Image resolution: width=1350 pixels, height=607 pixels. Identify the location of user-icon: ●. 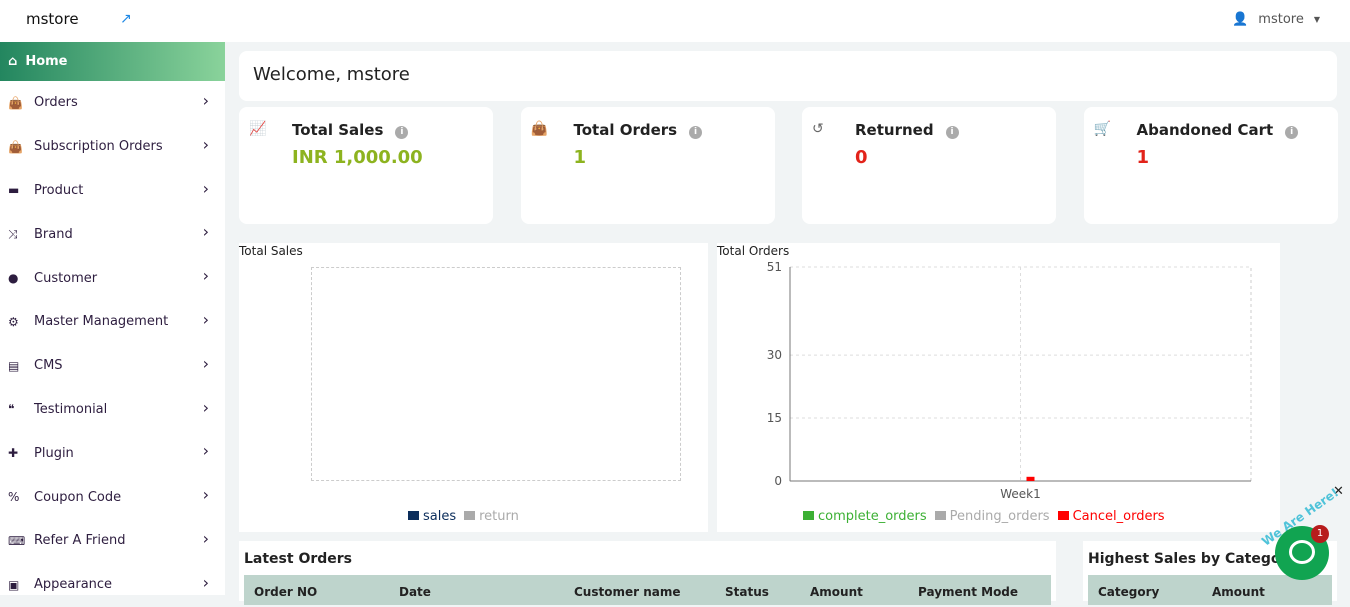
(13, 278).